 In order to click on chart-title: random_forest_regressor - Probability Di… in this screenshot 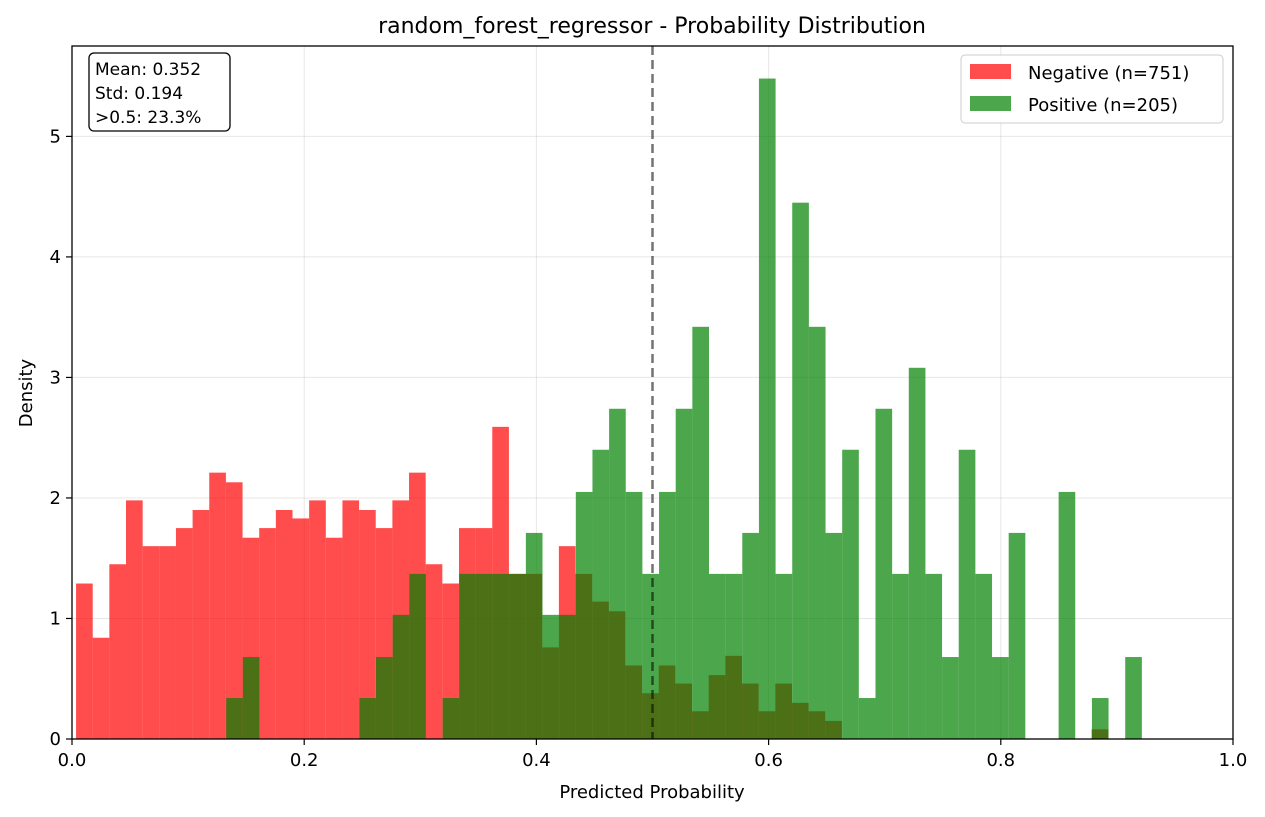, I will do `click(652, 26)`.